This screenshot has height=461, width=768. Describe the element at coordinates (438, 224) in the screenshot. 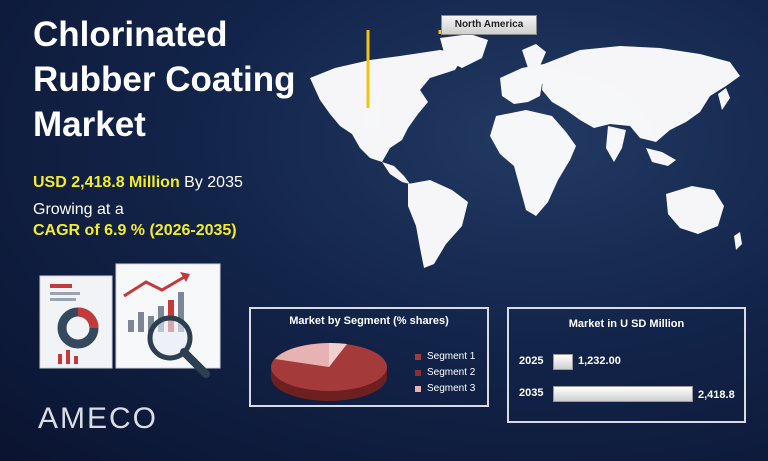

I see `south-america-shape` at that location.